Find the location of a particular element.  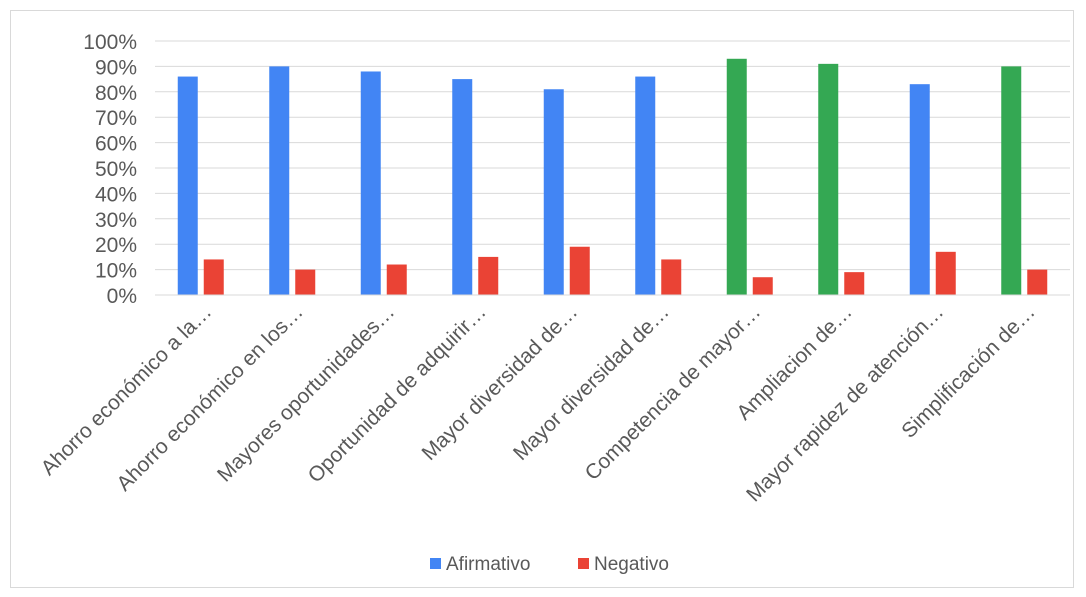

y-tick-label: 80% is located at coordinates (116, 93).